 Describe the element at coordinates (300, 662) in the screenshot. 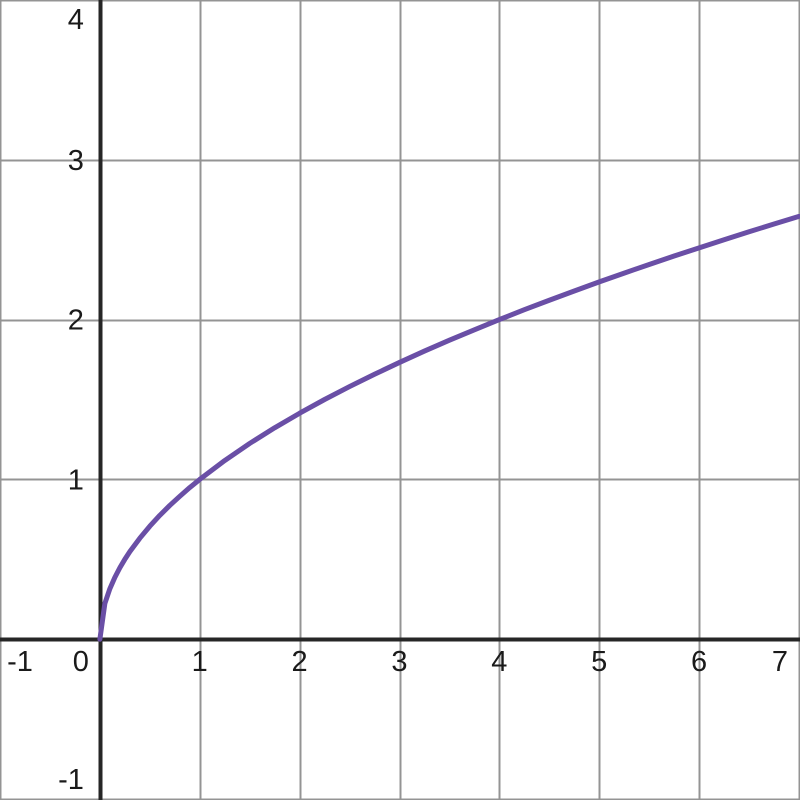

I see `x-tick-label: 2` at that location.